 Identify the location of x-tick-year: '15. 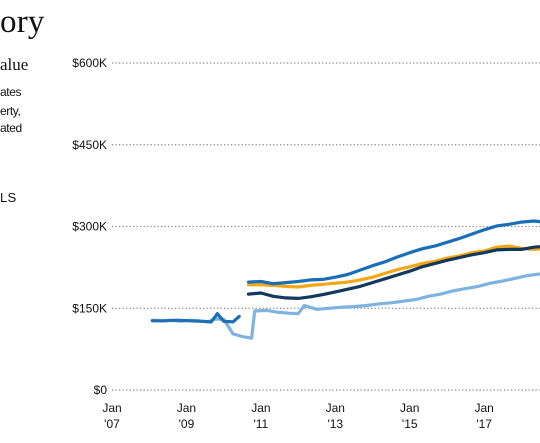
(410, 424).